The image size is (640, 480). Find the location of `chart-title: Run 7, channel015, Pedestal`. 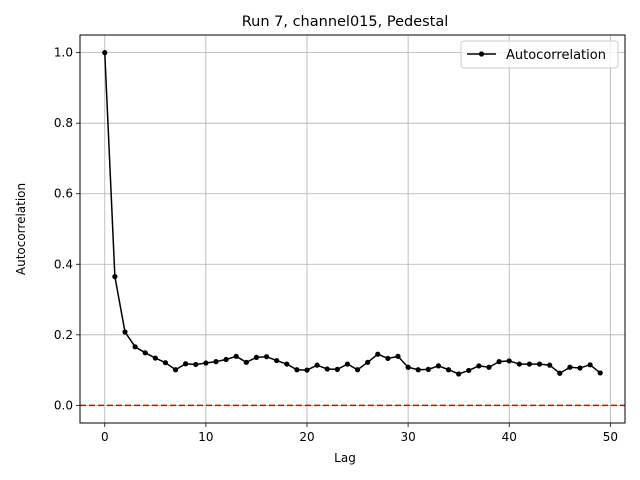

chart-title: Run 7, channel015, Pedestal is located at coordinates (345, 22).